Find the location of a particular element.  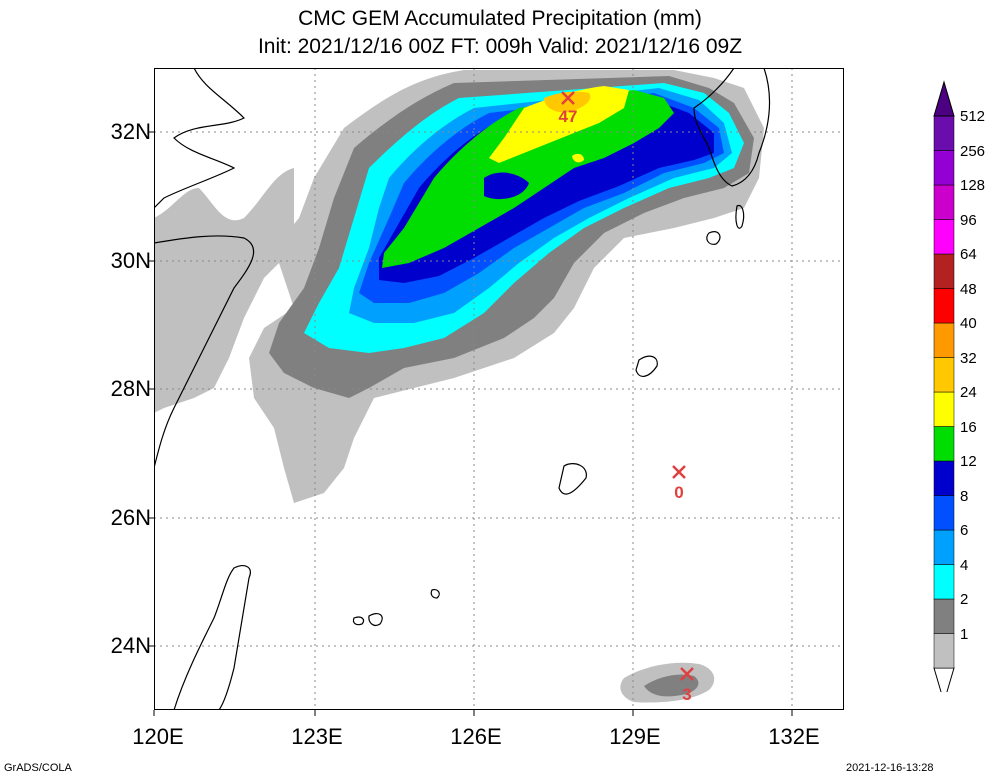

colorbar-label: 24 is located at coordinates (968, 392).